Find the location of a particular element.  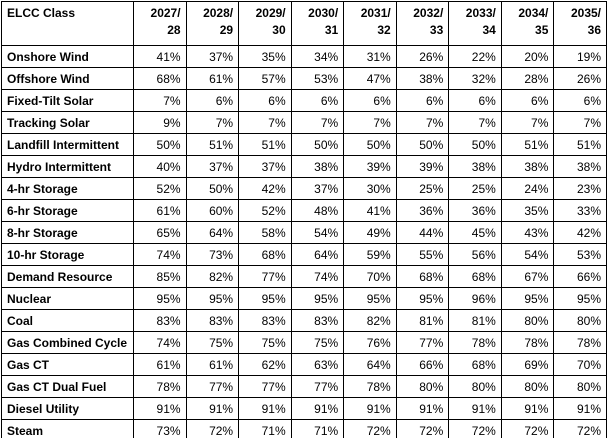

table-row: Onshore Wind 41% 37% 35% 34% 31% 26% 22% 20% 19% is located at coordinates (304, 56).